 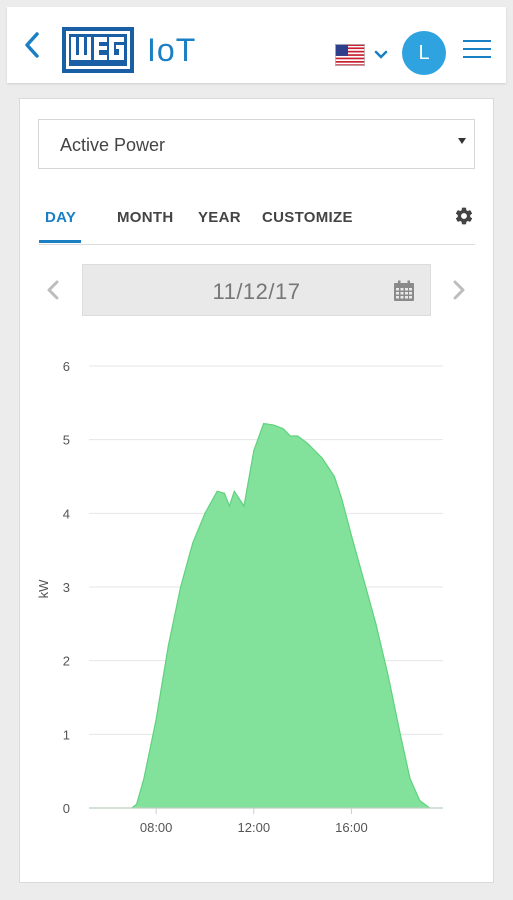 I want to click on x-tick-label: 16:00, so click(x=351, y=827).